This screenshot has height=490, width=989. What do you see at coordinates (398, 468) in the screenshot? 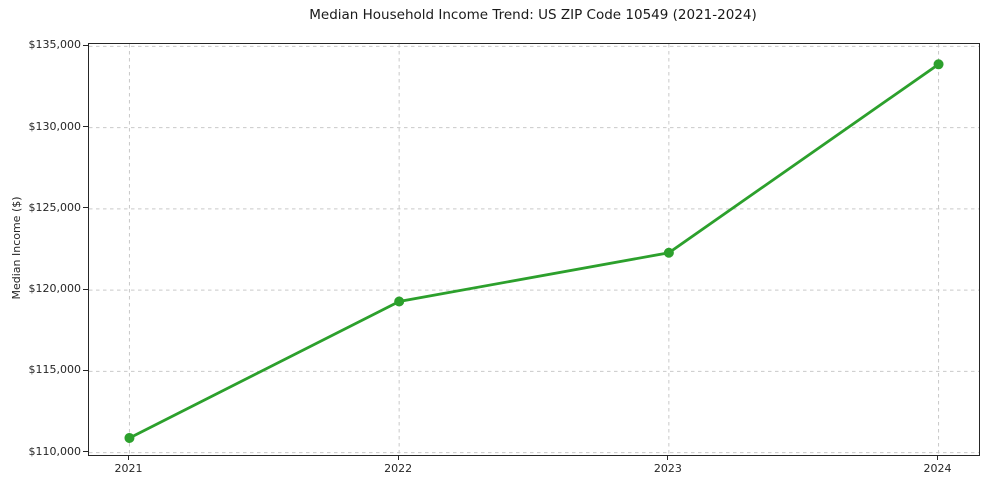
I see `x-tick-label: 2022` at bounding box center [398, 468].